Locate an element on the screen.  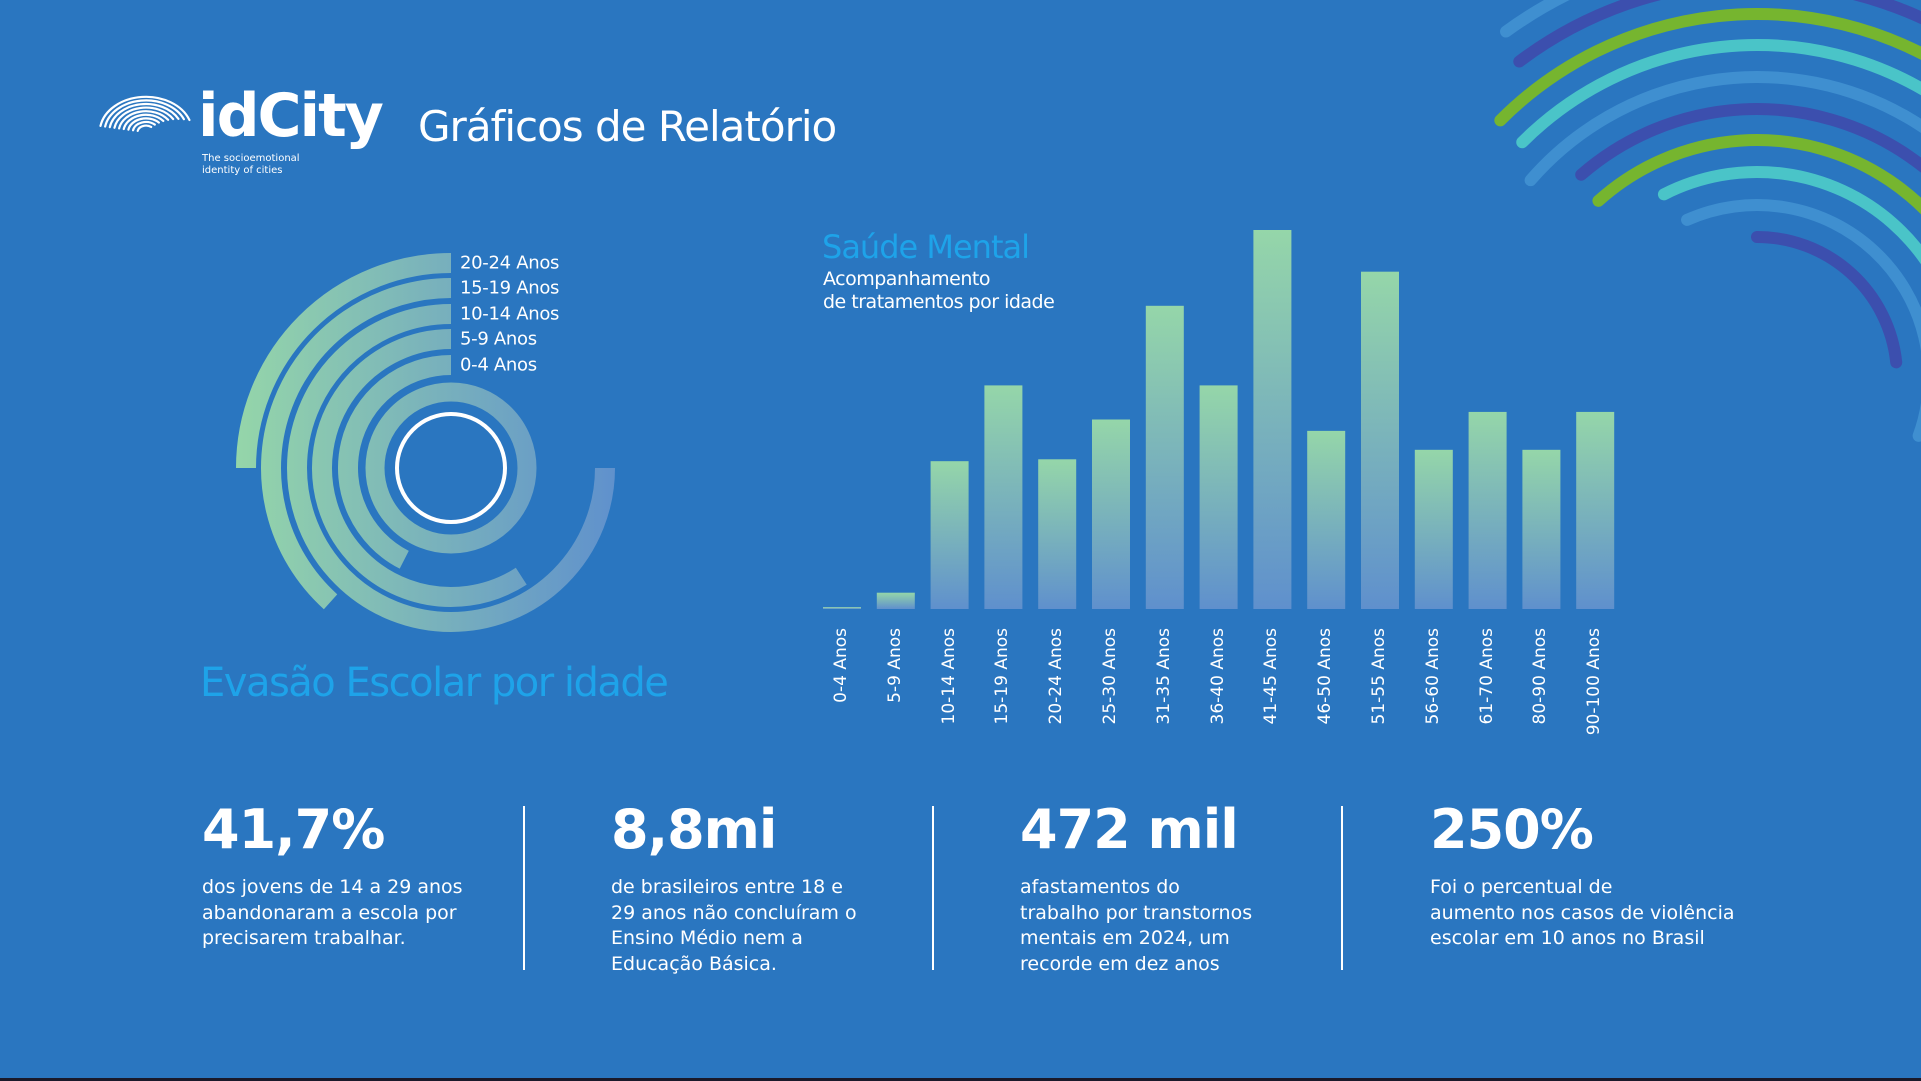
bar-36-40-anos is located at coordinates (1218, 497).